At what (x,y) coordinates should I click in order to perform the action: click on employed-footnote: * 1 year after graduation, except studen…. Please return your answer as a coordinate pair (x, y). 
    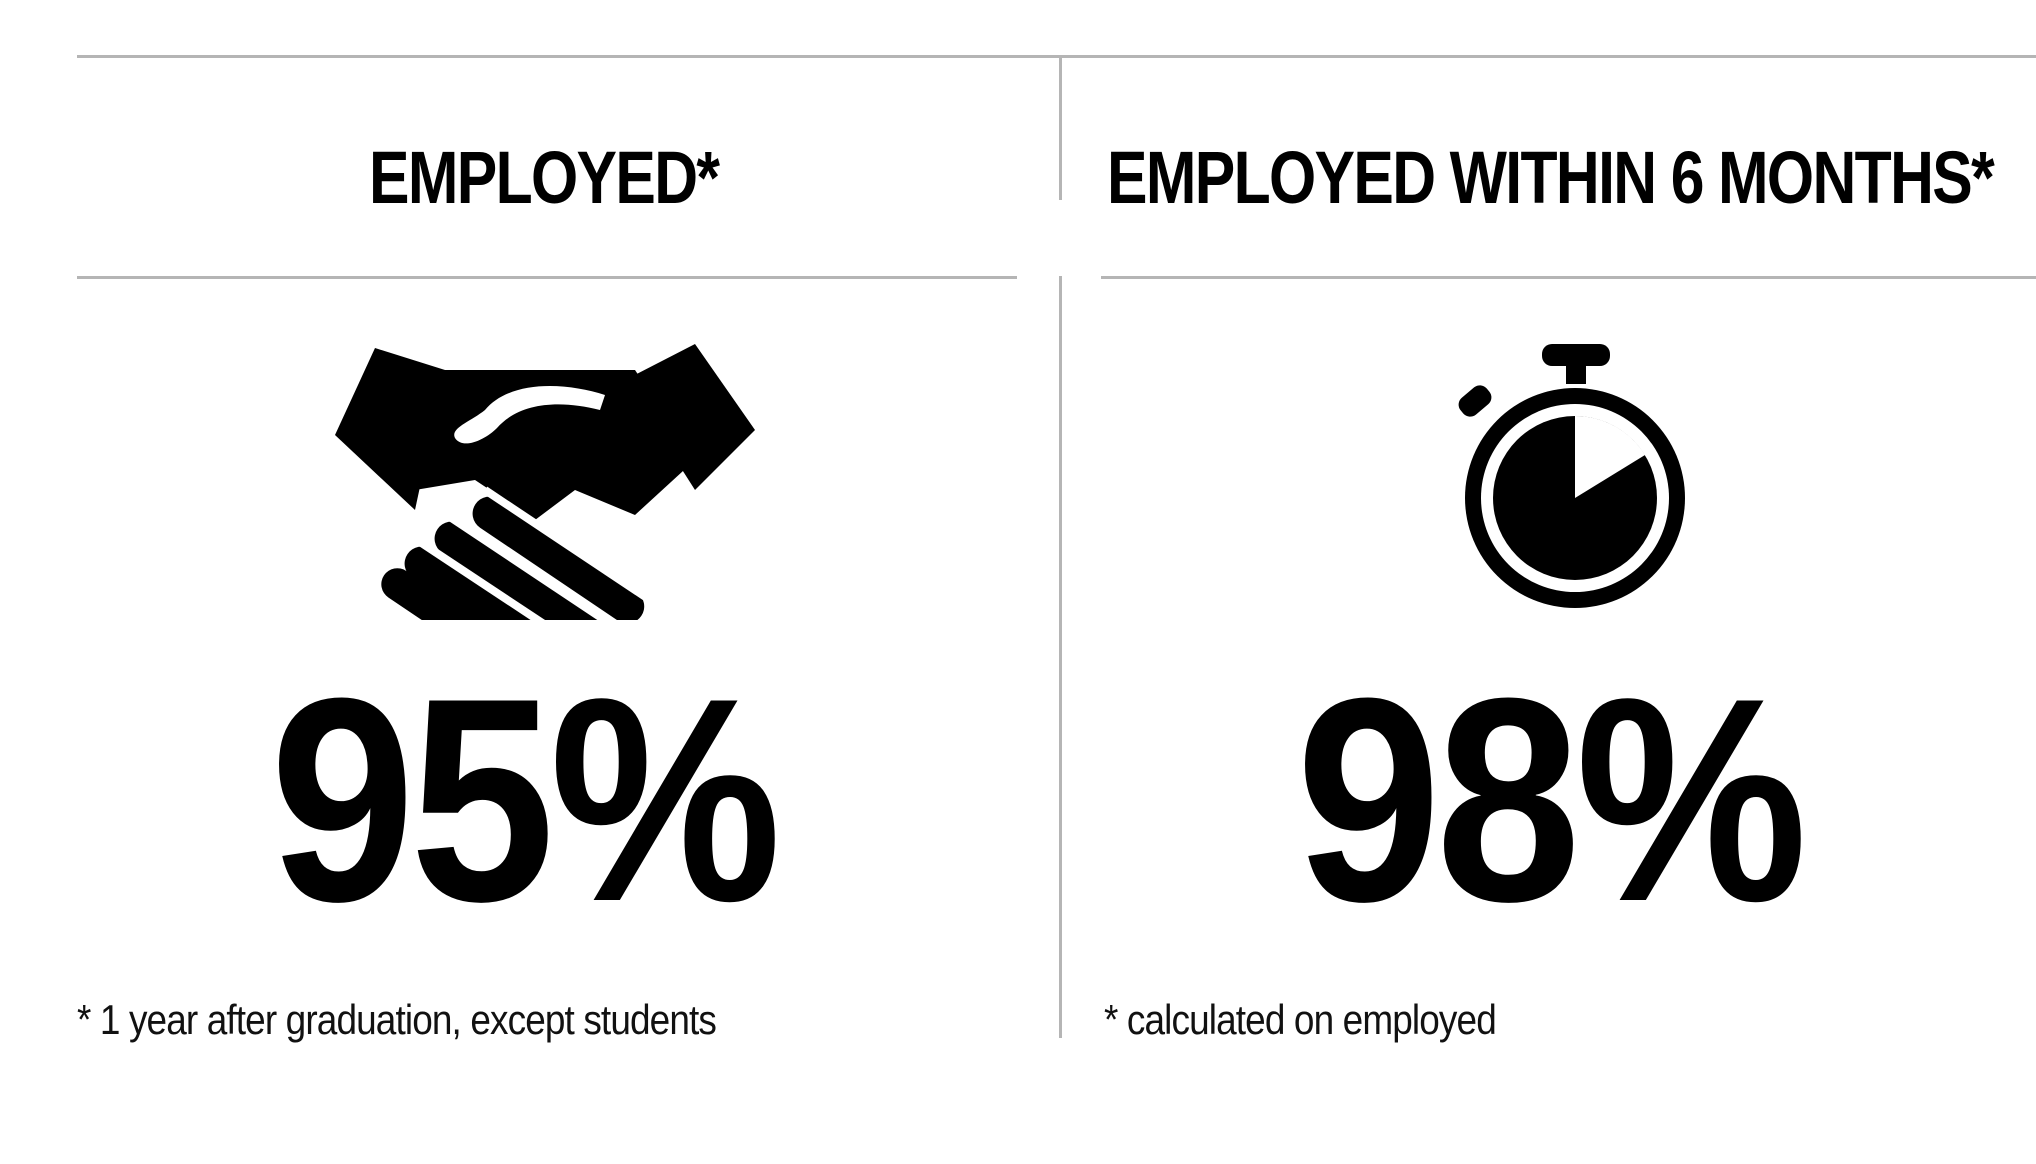
    Looking at the image, I should click on (397, 1019).